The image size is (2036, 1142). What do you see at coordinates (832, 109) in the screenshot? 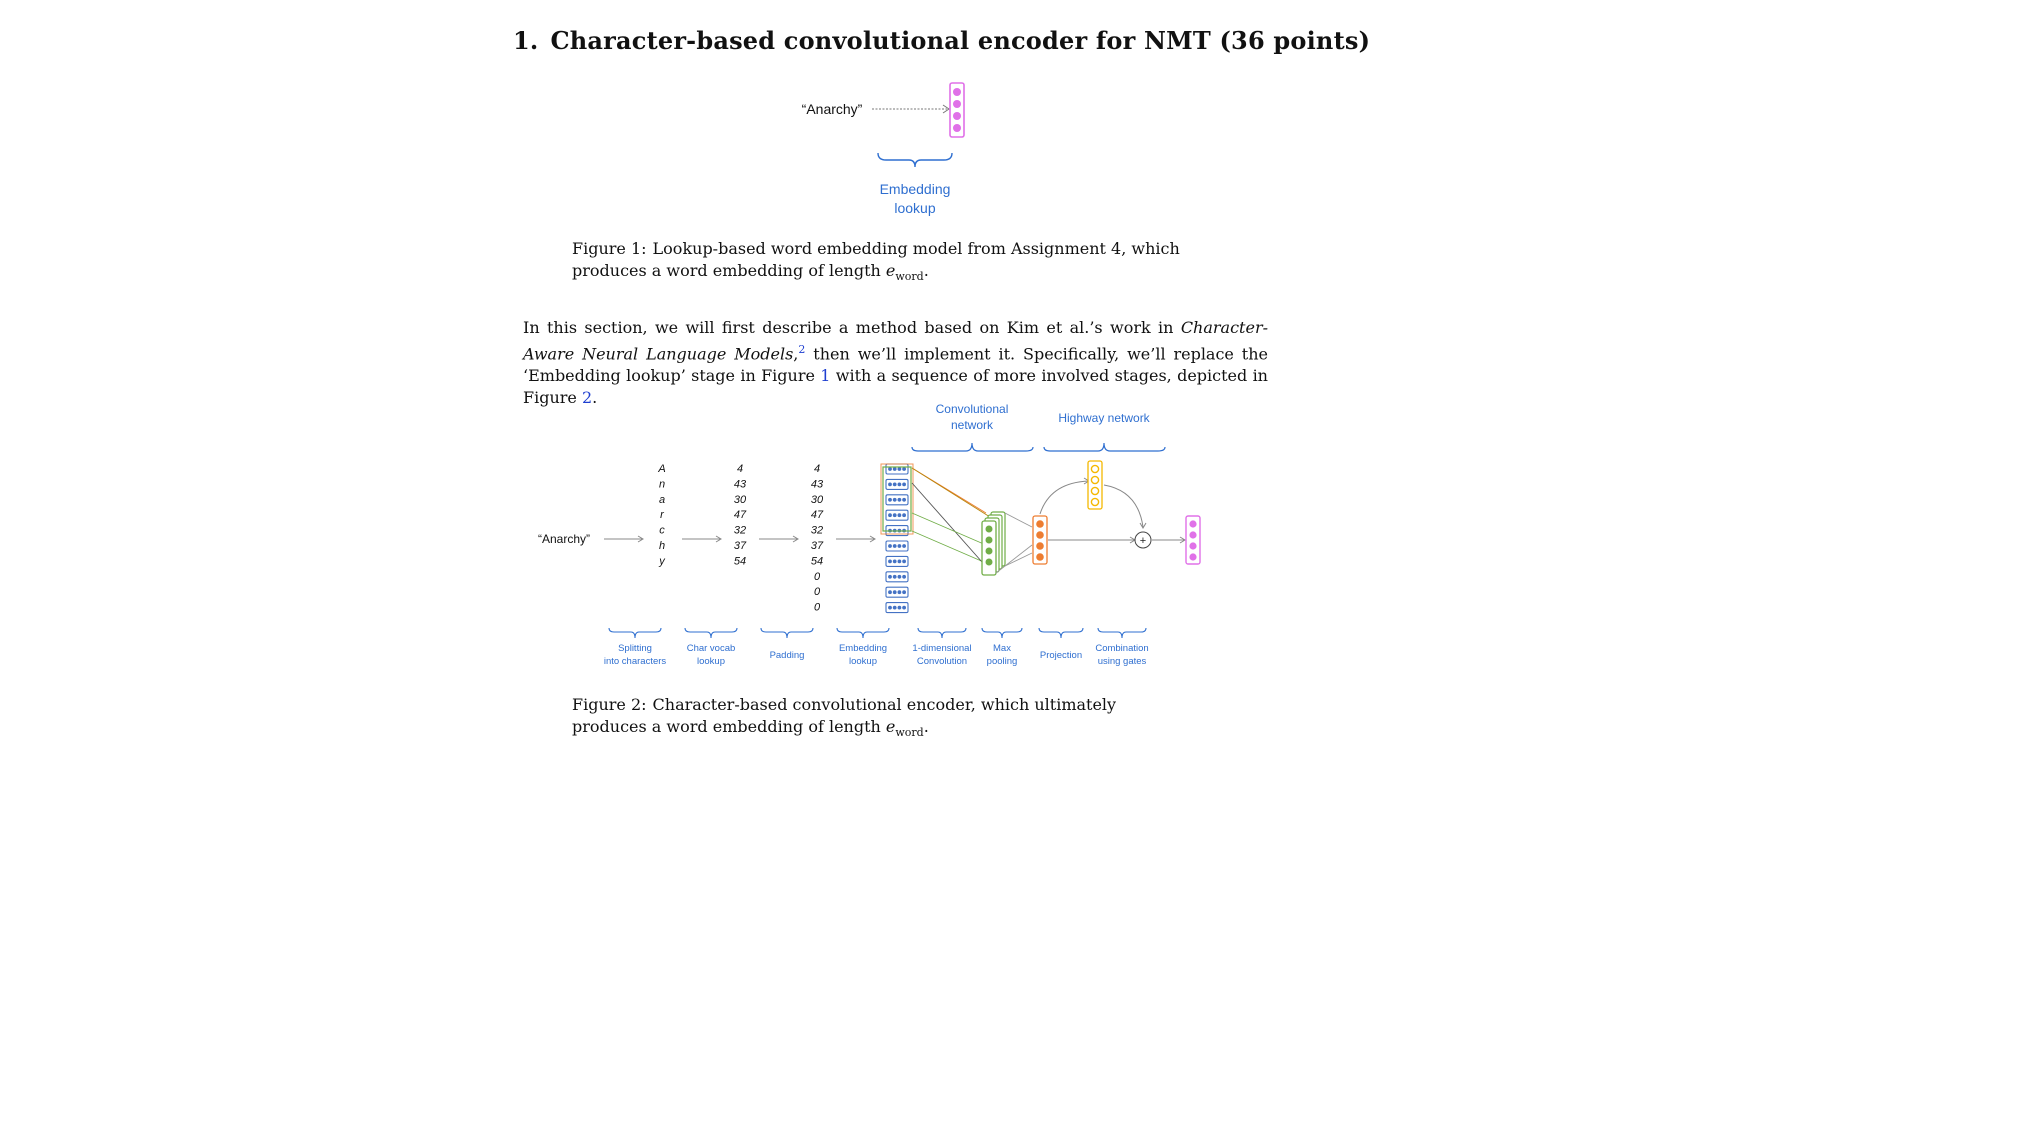
I see `fig1-input-word: “Anarchy”` at bounding box center [832, 109].